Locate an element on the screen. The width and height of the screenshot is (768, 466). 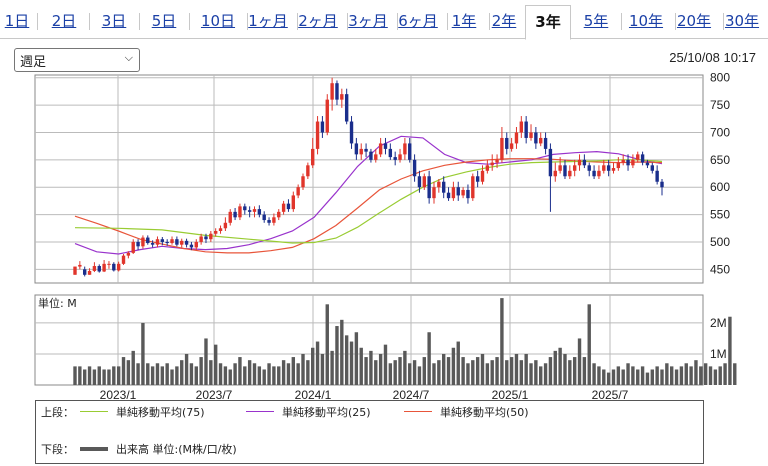
tab-1ヶ月: 1ヶ月 is located at coordinates (268, 21).